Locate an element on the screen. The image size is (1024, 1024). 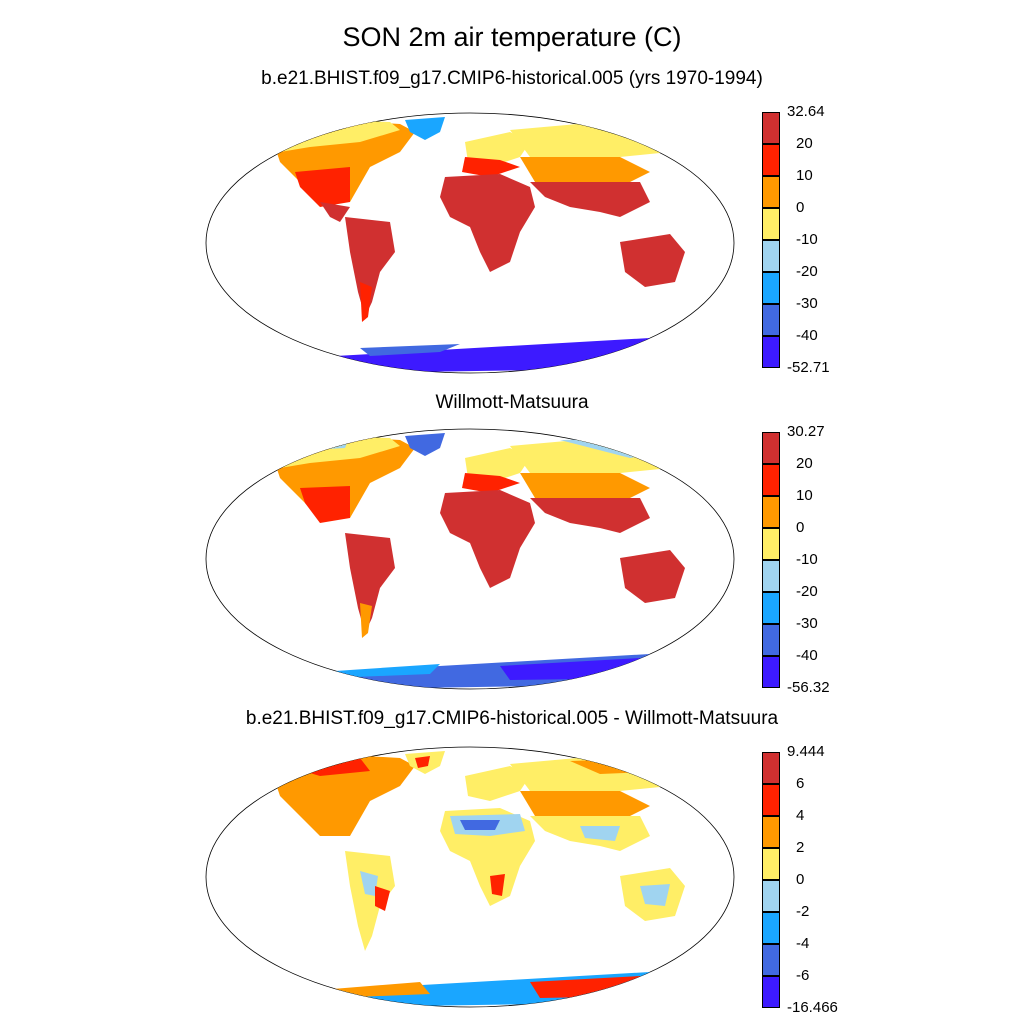
colorbar-label: -52.71 is located at coordinates (808, 367).